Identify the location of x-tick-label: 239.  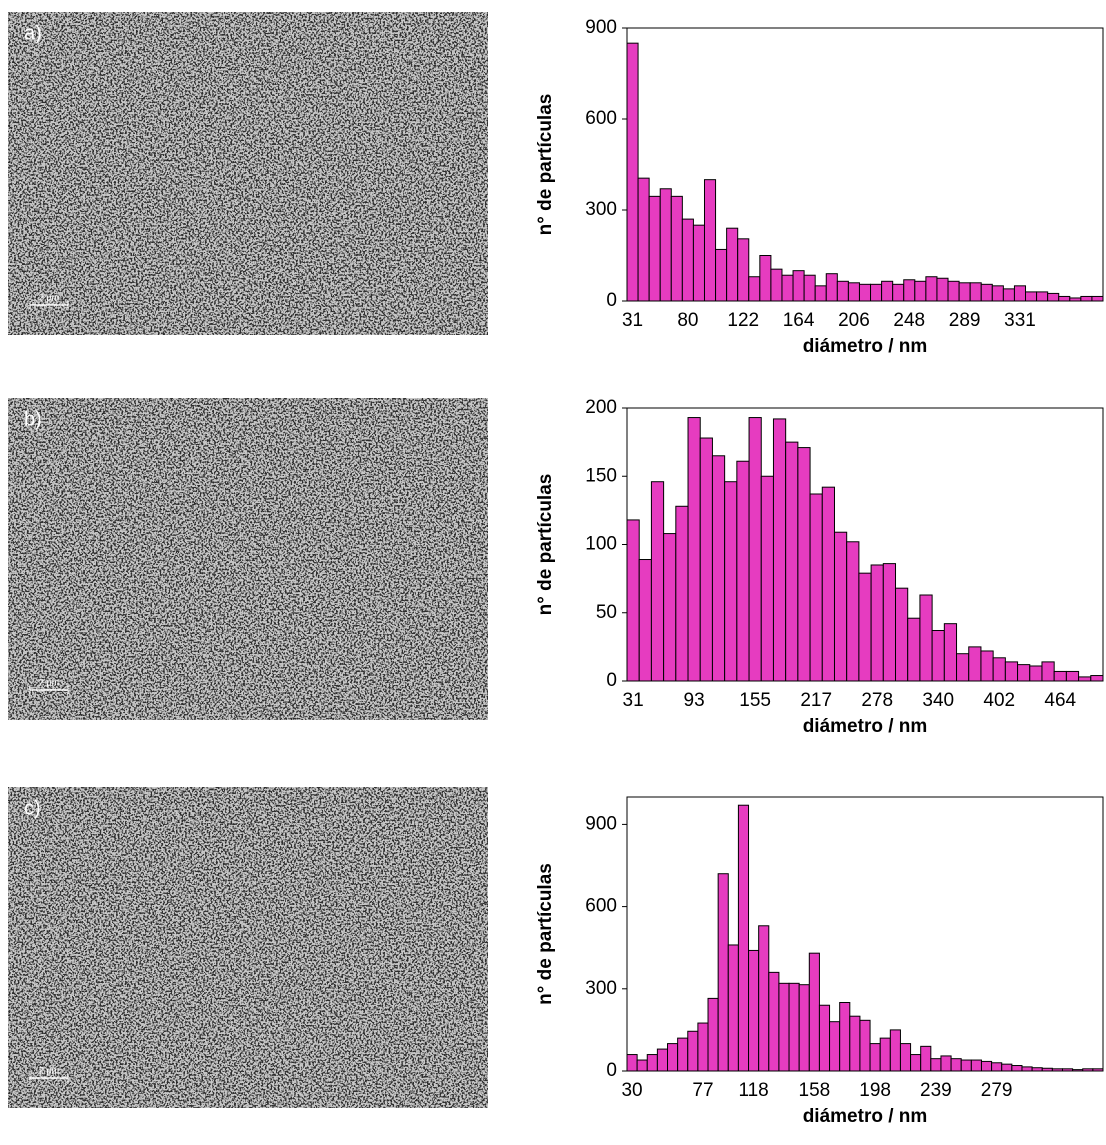
(936, 1090).